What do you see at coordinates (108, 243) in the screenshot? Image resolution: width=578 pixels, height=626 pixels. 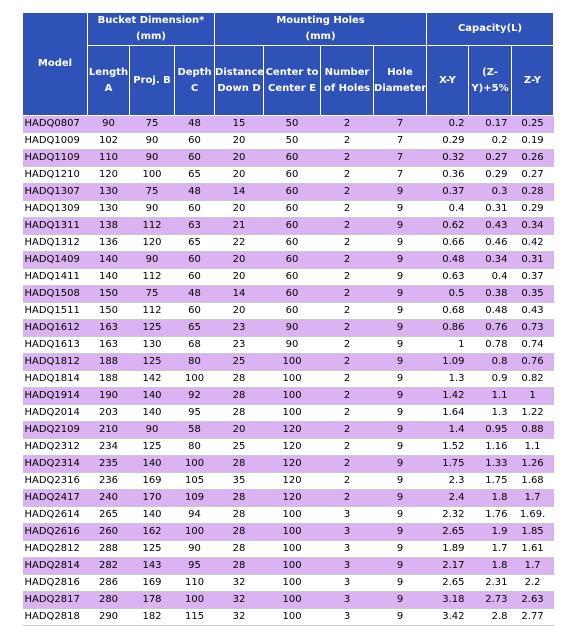 I see `cell-length: 136` at bounding box center [108, 243].